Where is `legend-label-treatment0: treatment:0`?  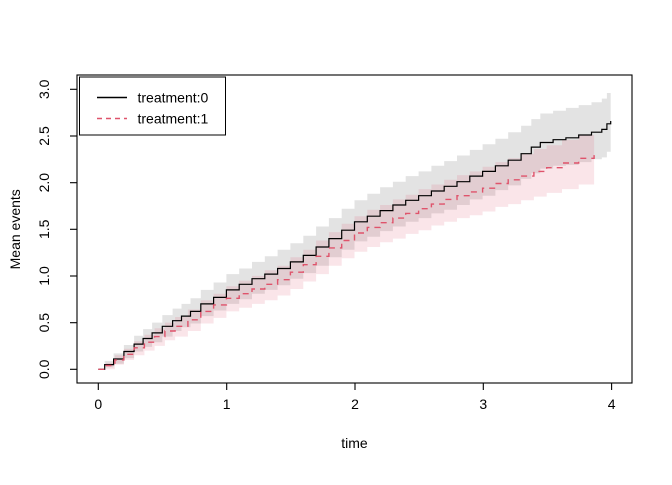
legend-label-treatment0: treatment:0 is located at coordinates (173, 98).